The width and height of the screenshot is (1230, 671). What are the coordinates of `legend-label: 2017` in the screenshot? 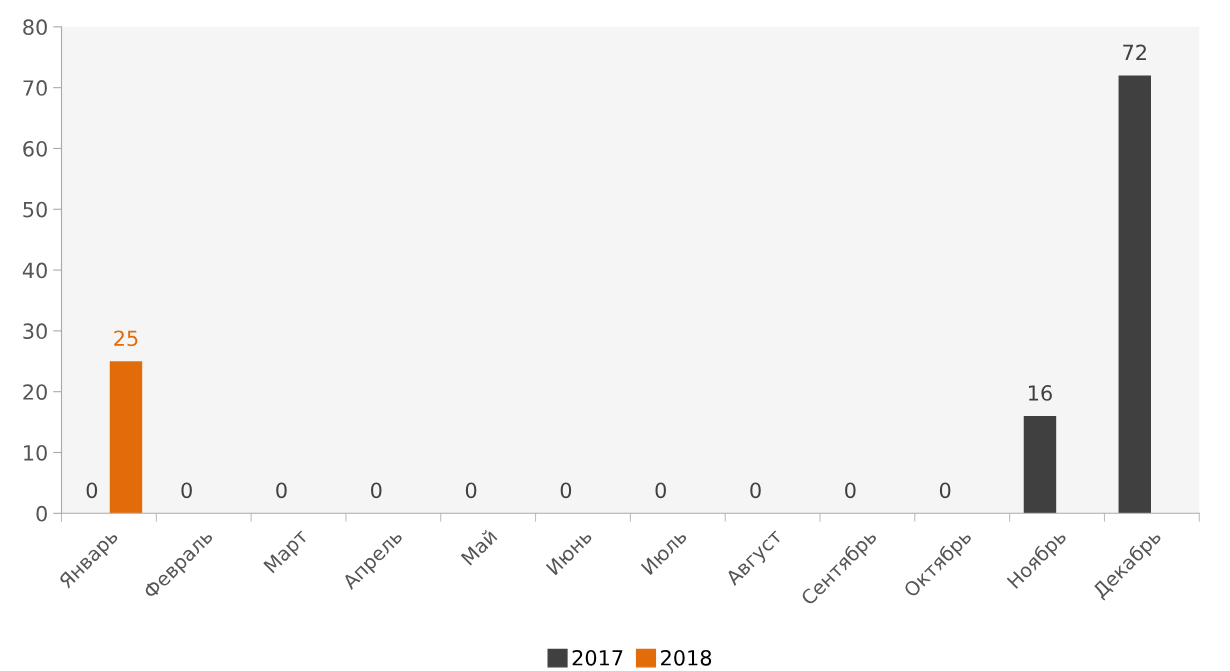 It's located at (597, 657).